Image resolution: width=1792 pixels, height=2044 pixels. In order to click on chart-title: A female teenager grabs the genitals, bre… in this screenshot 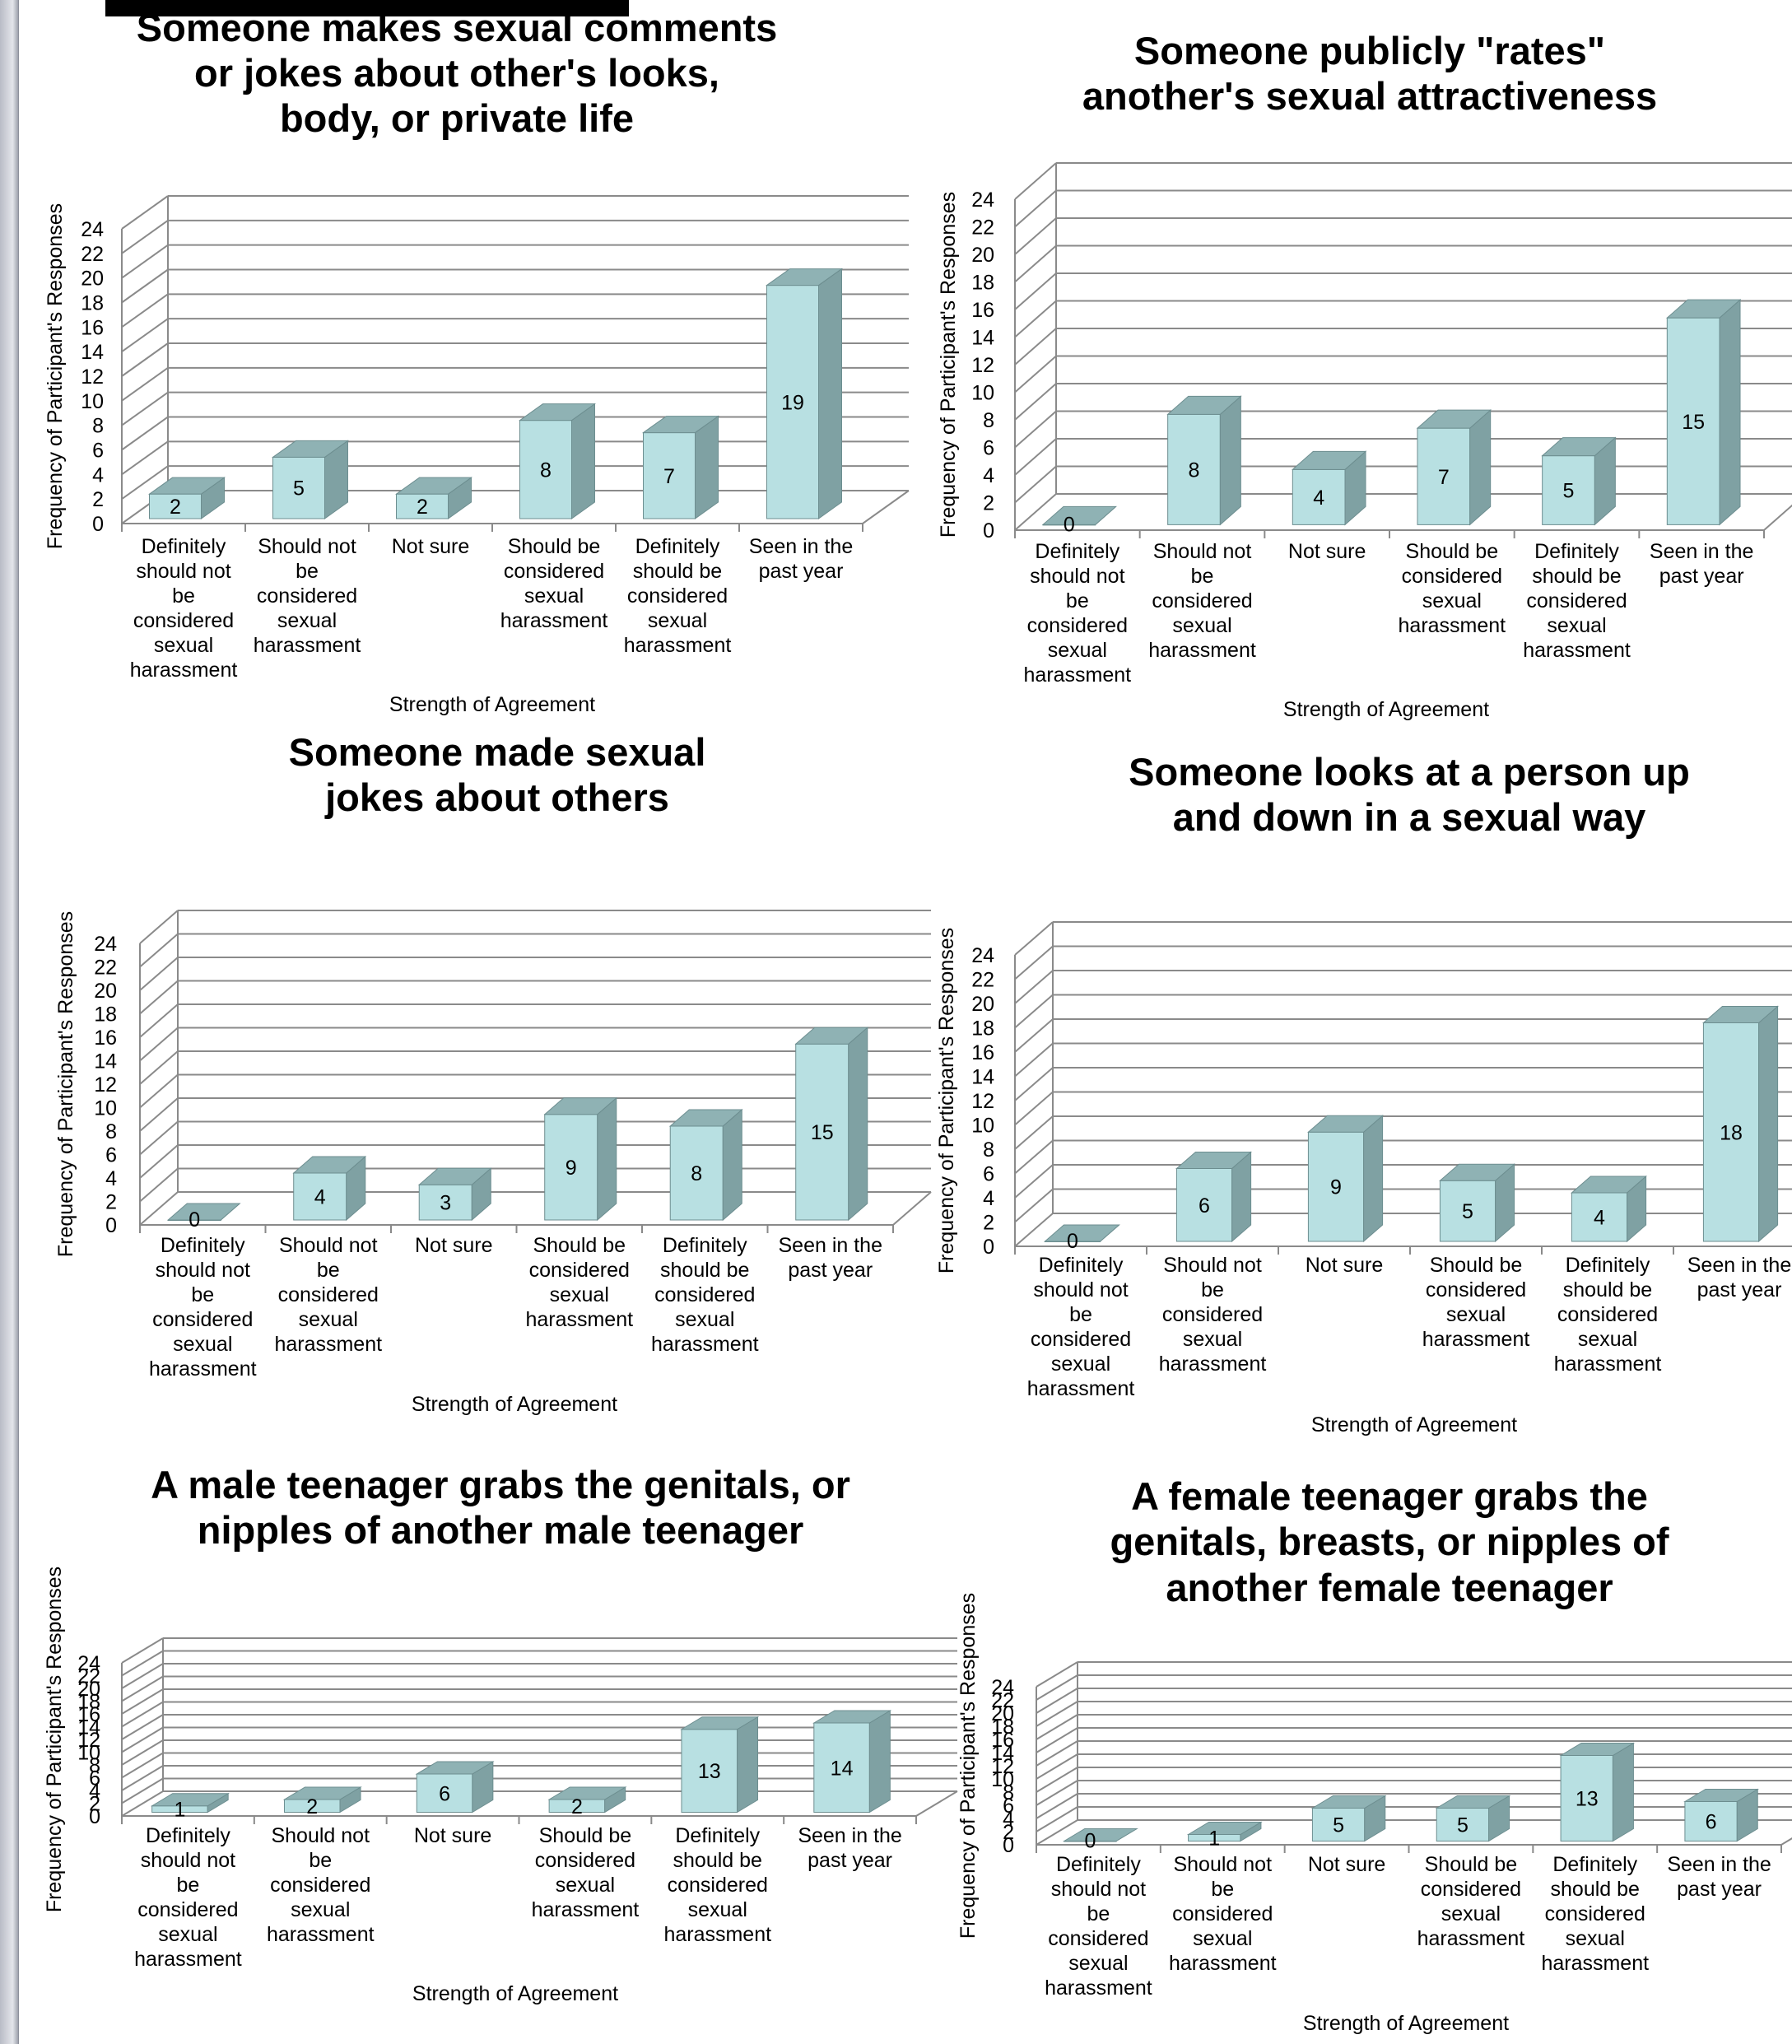, I will do `click(1389, 1541)`.